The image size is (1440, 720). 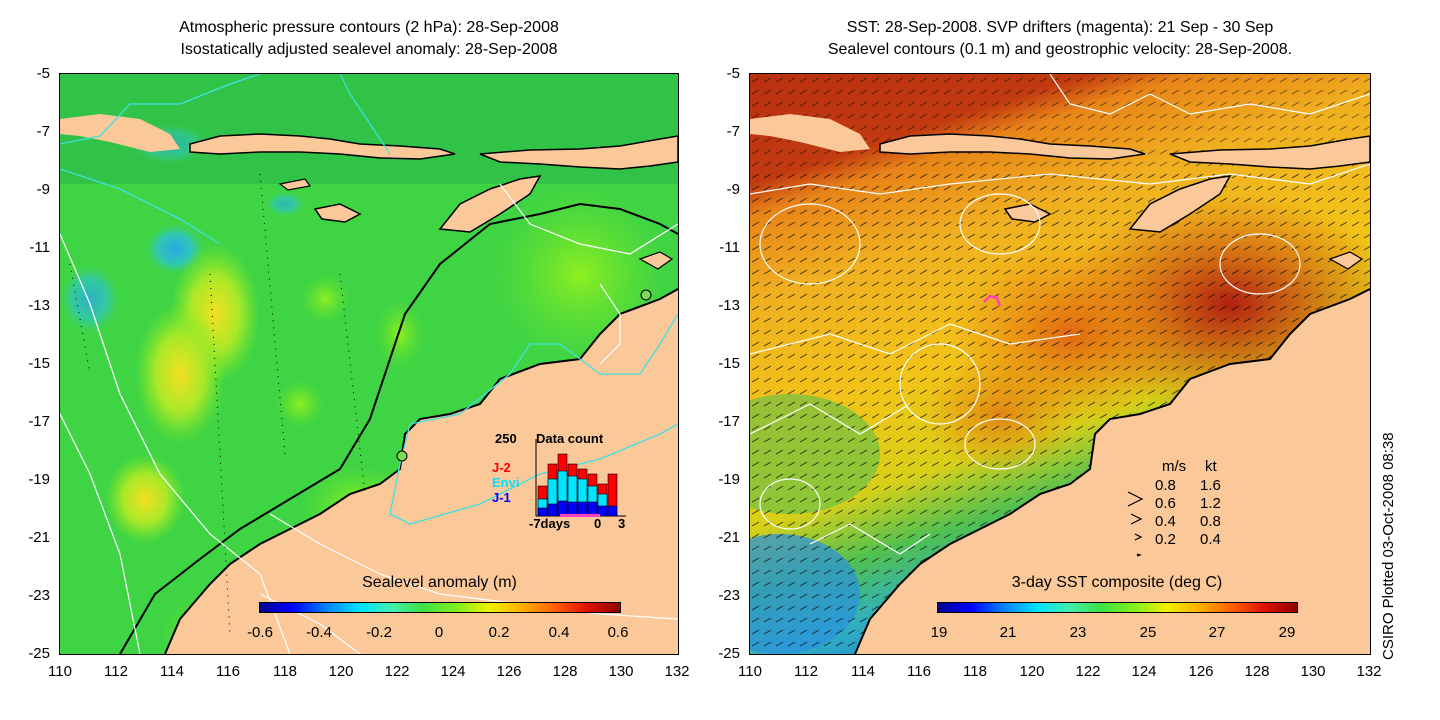 What do you see at coordinates (550, 523) in the screenshot?
I see `histogram-x-start: -7days` at bounding box center [550, 523].